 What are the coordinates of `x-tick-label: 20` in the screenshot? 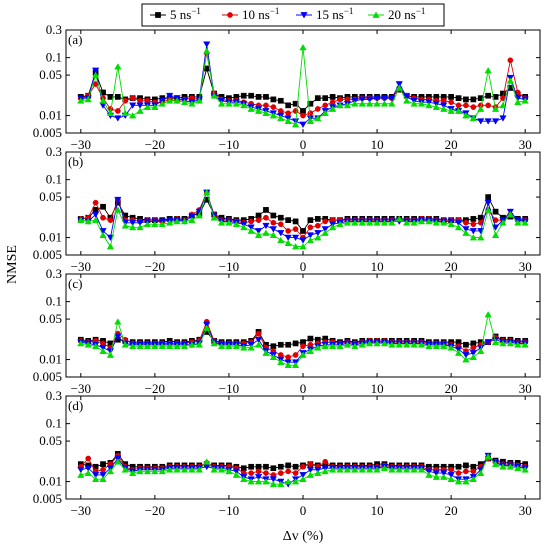 It's located at (451, 510).